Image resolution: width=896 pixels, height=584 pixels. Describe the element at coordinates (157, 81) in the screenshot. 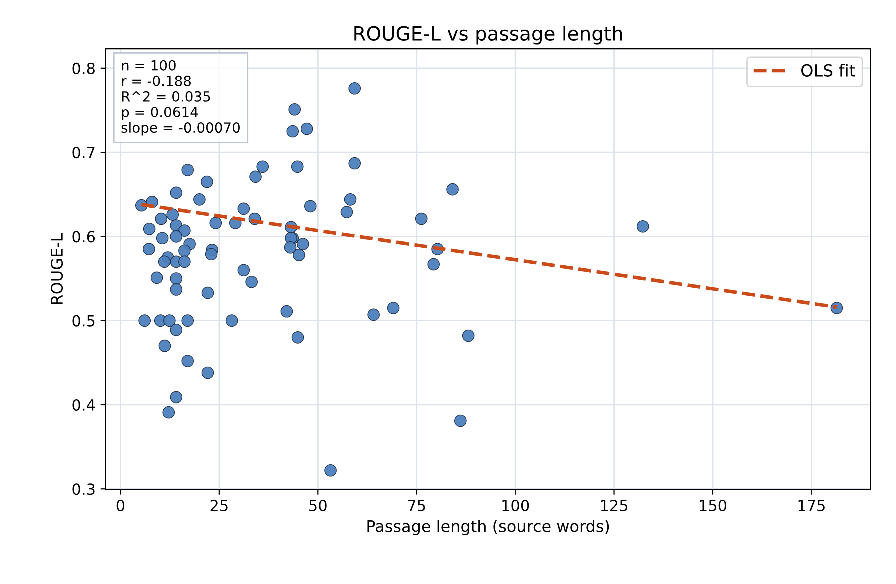

I see `annotation: r = -0.188` at that location.